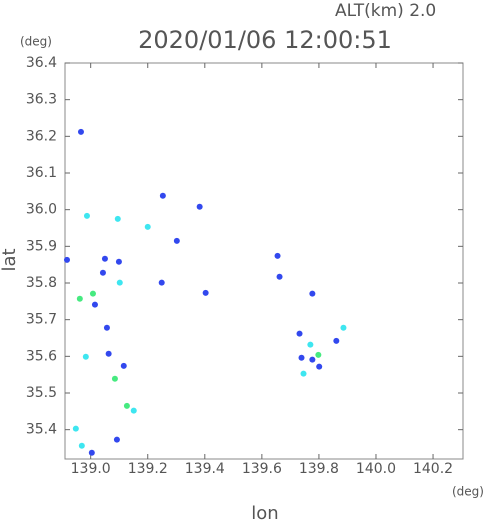  Describe the element at coordinates (41, 63) in the screenshot. I see `y-tick-label: 36.4` at that location.